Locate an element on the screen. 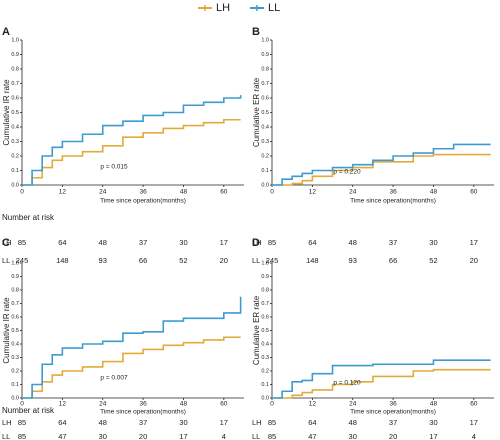  panel-label: D is located at coordinates (256, 243).